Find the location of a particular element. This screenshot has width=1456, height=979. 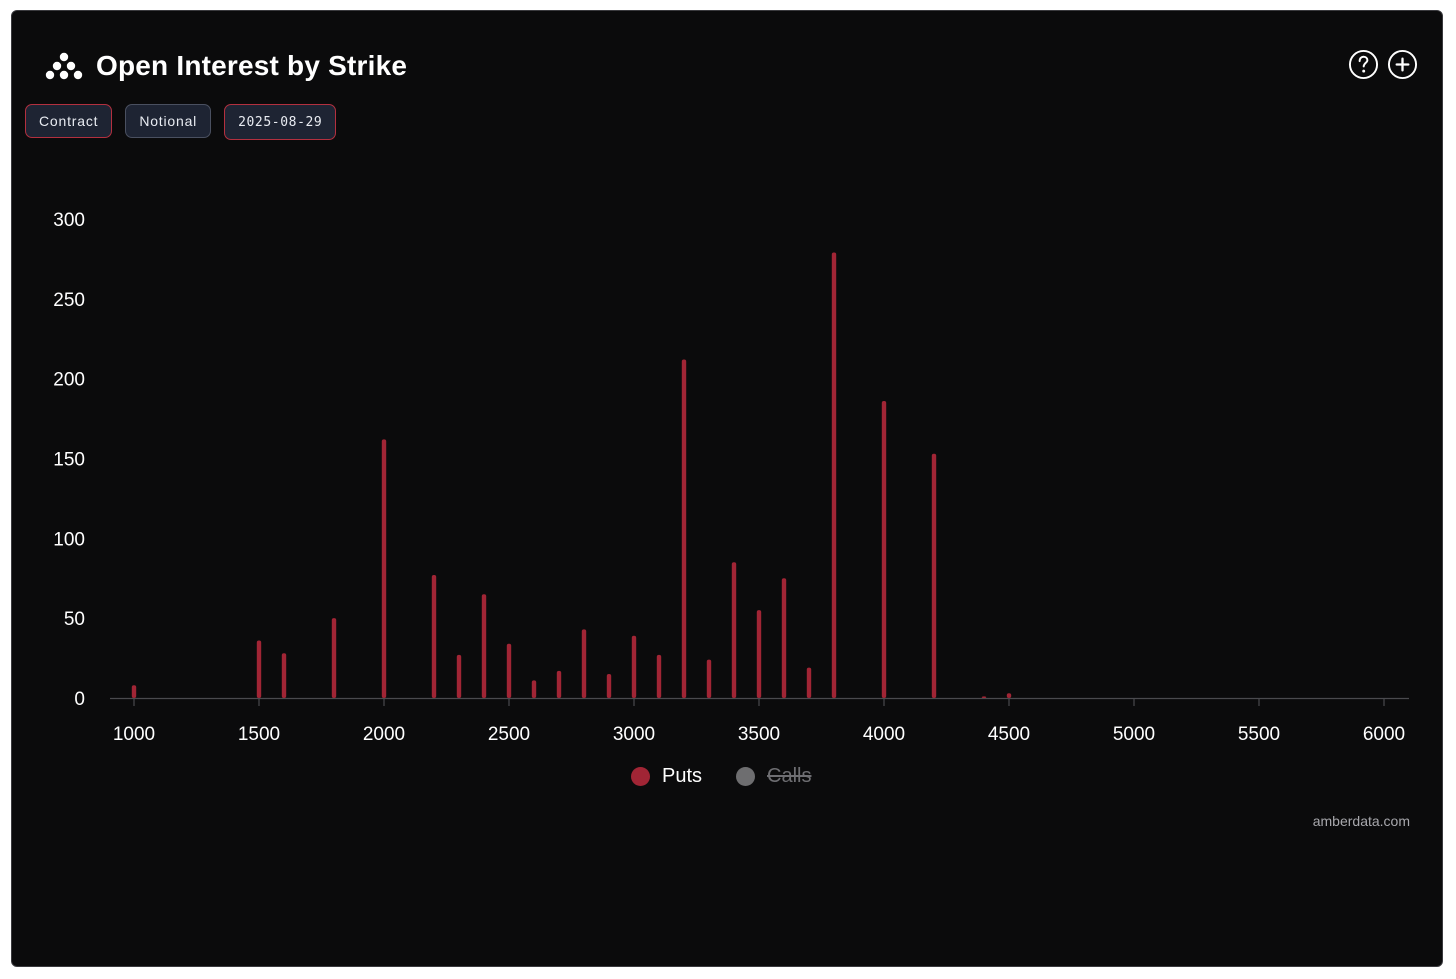

x-tick-label: 5000 is located at coordinates (1134, 734).